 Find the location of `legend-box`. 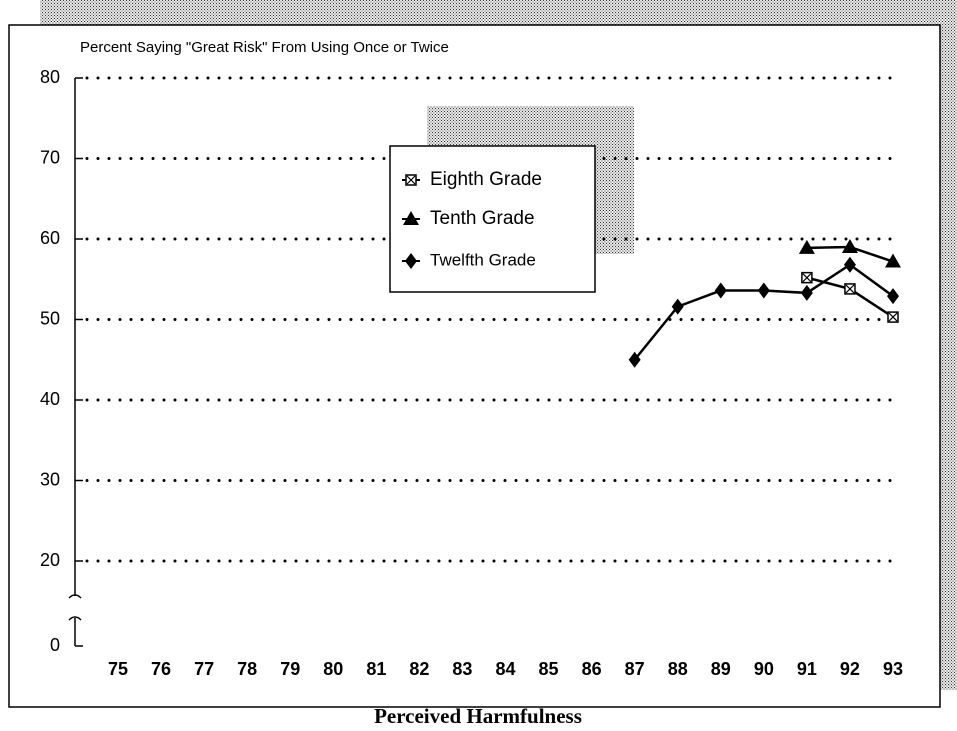

legend-box is located at coordinates (492, 219).